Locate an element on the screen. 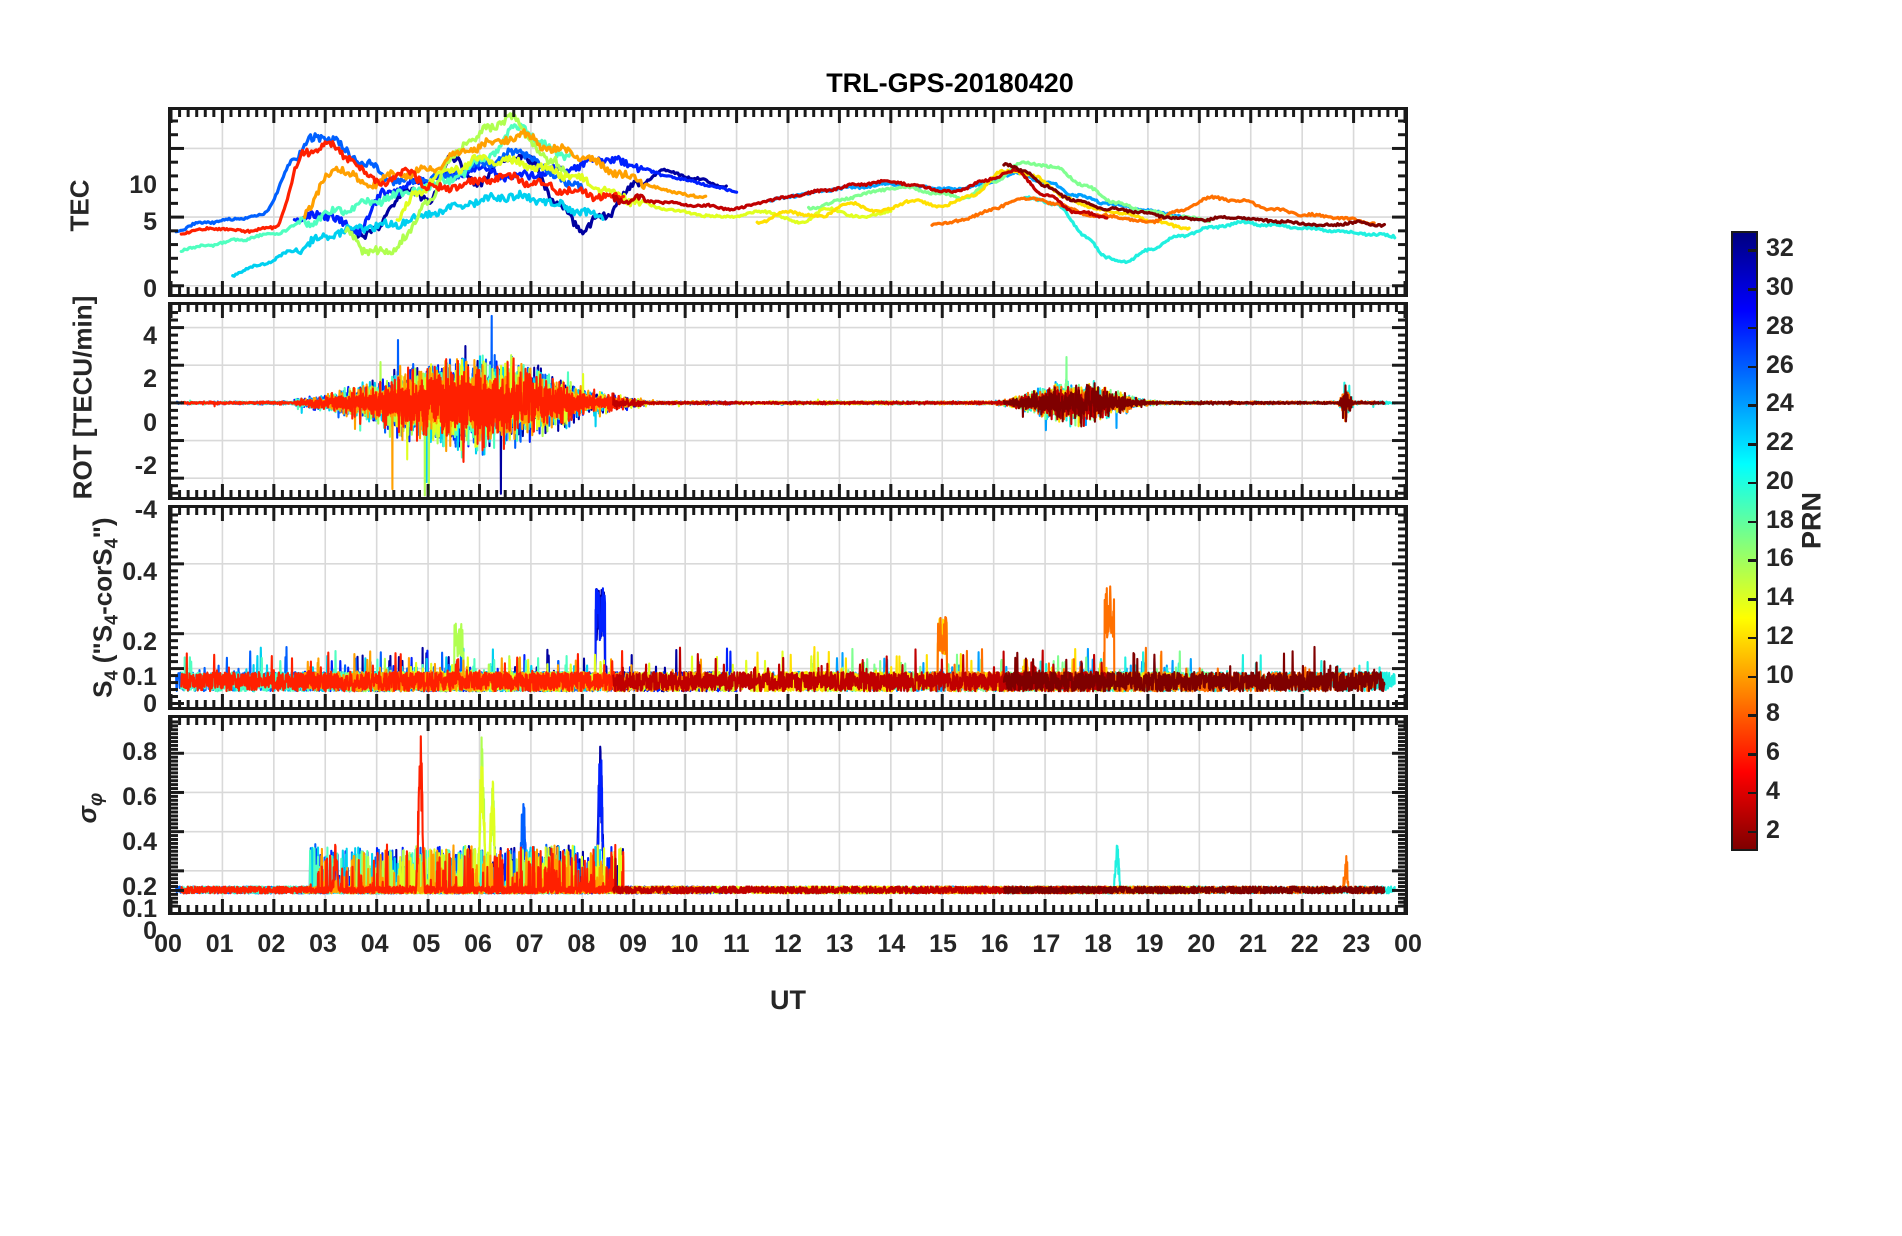  x-axis-tick-15: 15 is located at coordinates (943, 944).